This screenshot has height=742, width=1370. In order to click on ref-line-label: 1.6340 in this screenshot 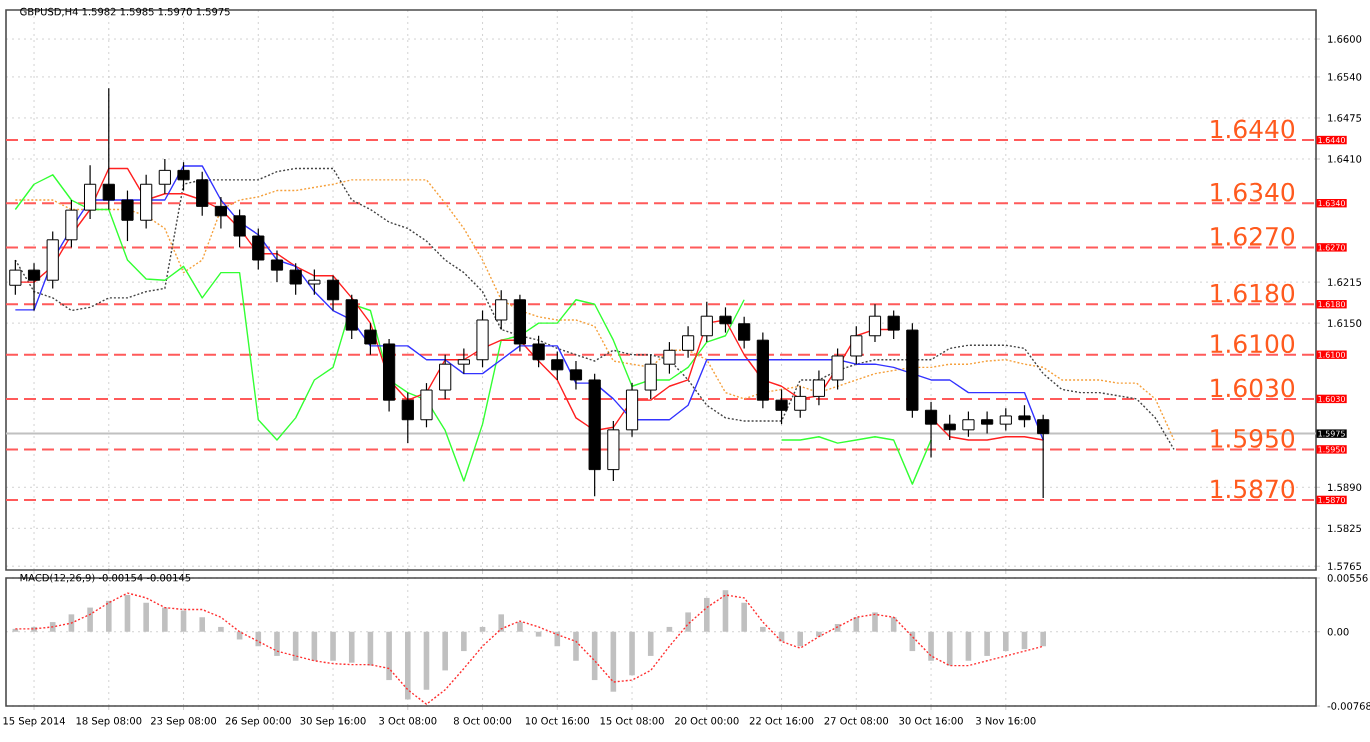, I will do `click(1253, 192)`.